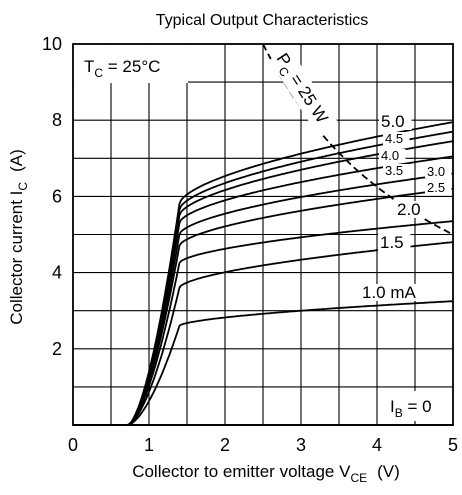  I want to click on x-tick-label: 4, so click(377, 445).